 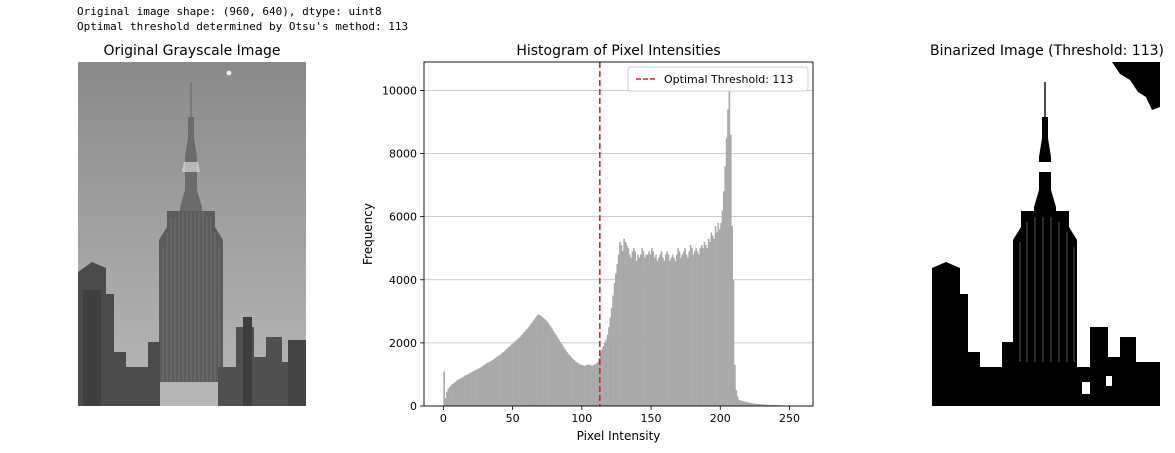 I want to click on binarized-image-graphic, so click(x=1046, y=234).